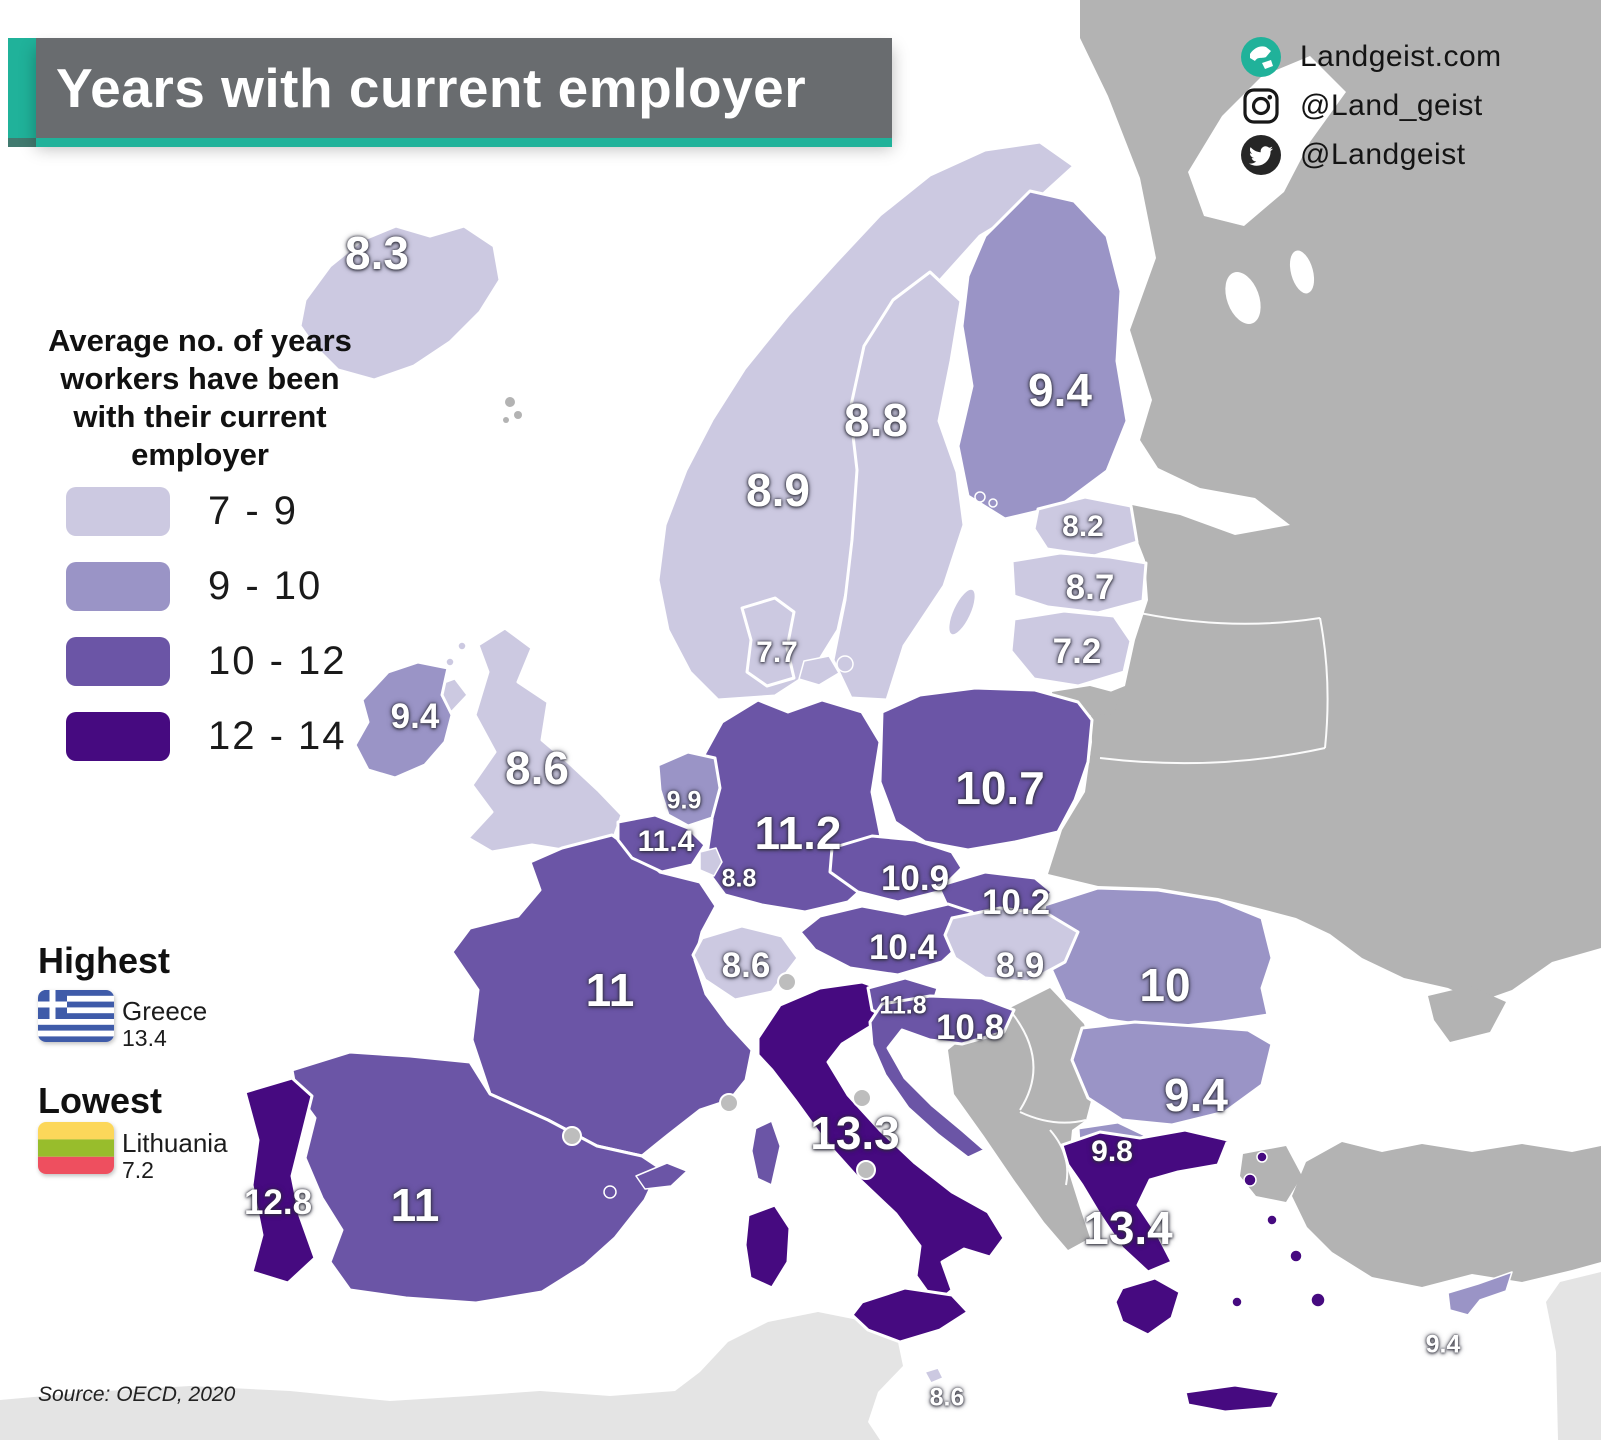  Describe the element at coordinates (904, 486) in the screenshot. I see `country-sweden` at that location.